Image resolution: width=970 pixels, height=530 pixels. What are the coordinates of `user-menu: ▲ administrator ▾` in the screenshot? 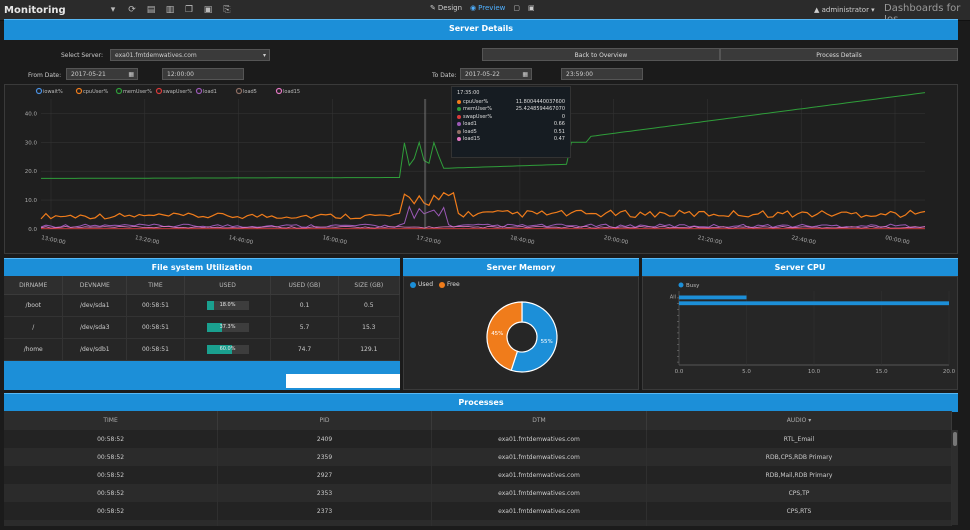 It's located at (844, 10).